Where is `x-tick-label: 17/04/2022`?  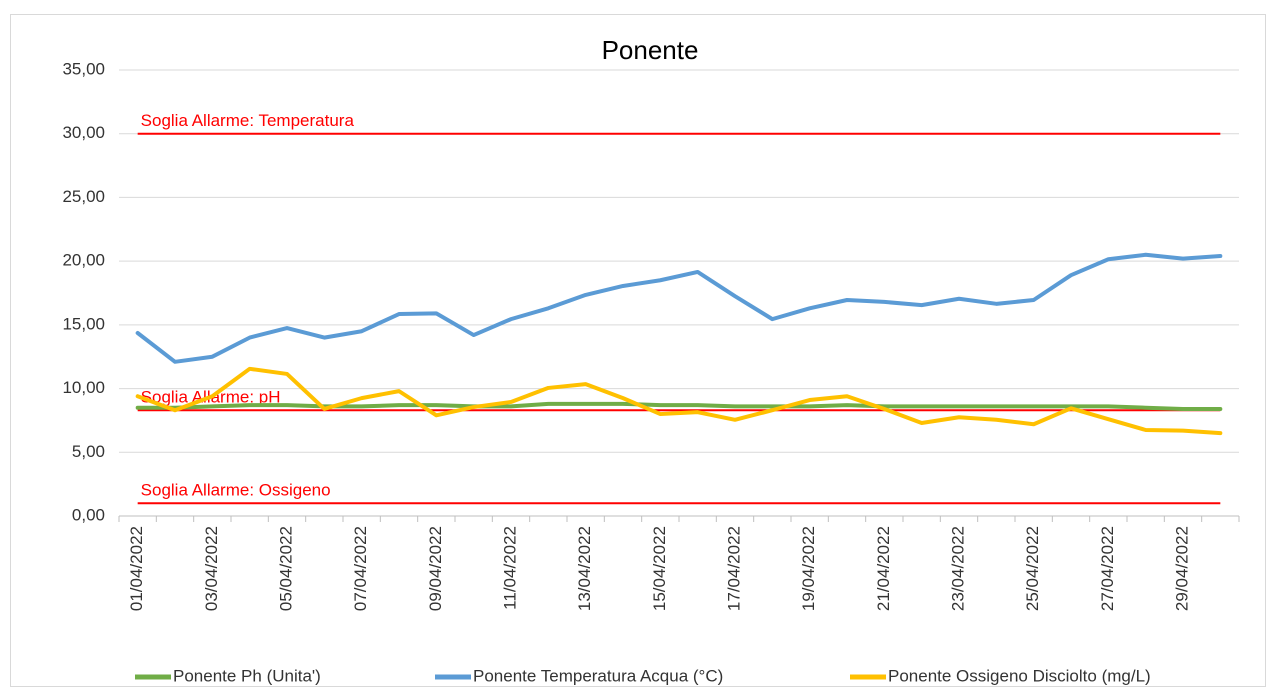 x-tick-label: 17/04/2022 is located at coordinates (733, 568).